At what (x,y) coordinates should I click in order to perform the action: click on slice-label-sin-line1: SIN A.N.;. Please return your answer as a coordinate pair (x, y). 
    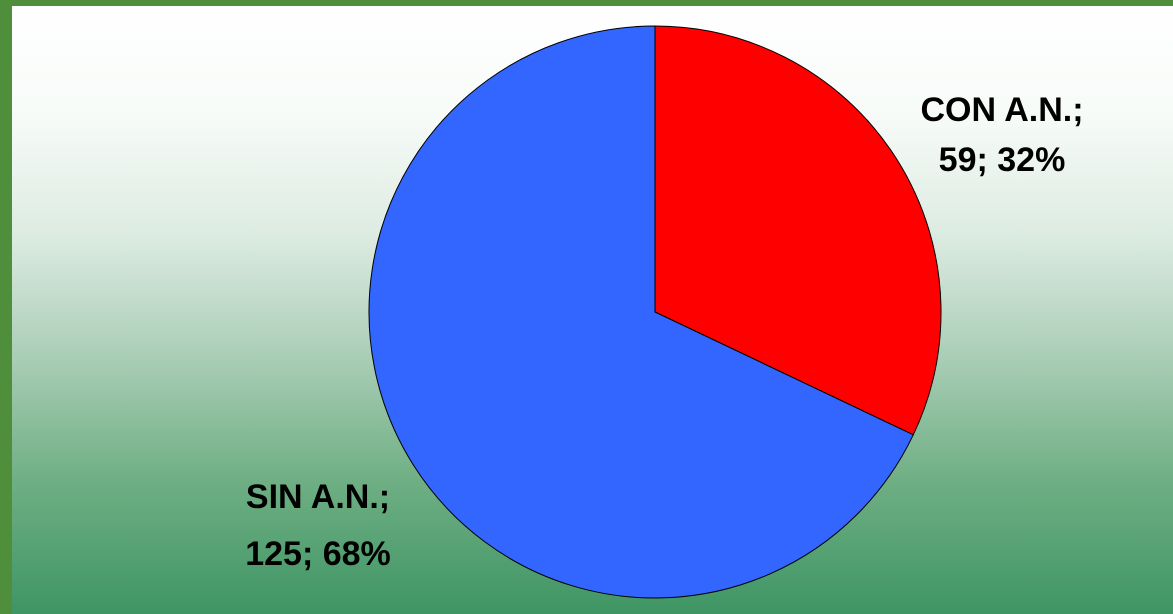
    Looking at the image, I should click on (318, 497).